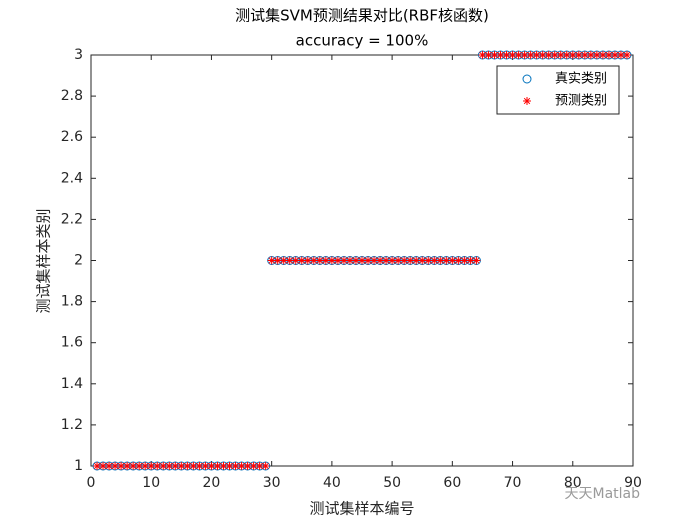 This screenshot has width=700, height=525. I want to click on x-tick-label: 90, so click(633, 483).